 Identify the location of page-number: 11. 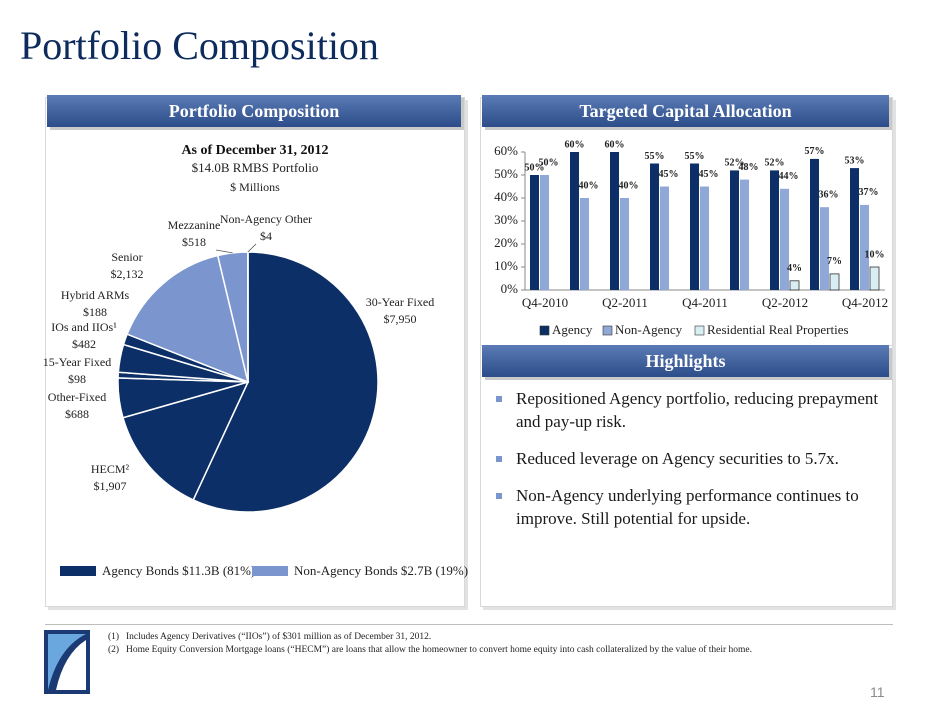
(877, 692).